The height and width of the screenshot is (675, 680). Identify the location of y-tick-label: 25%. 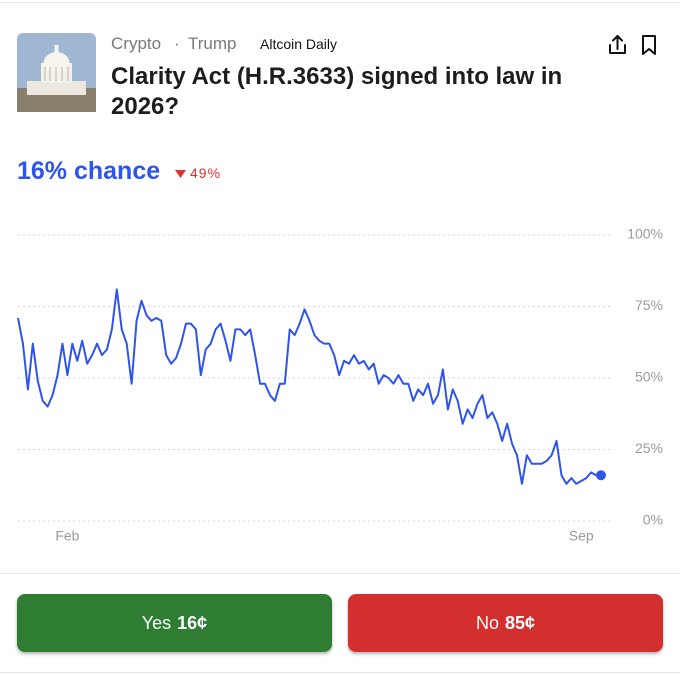
(649, 448).